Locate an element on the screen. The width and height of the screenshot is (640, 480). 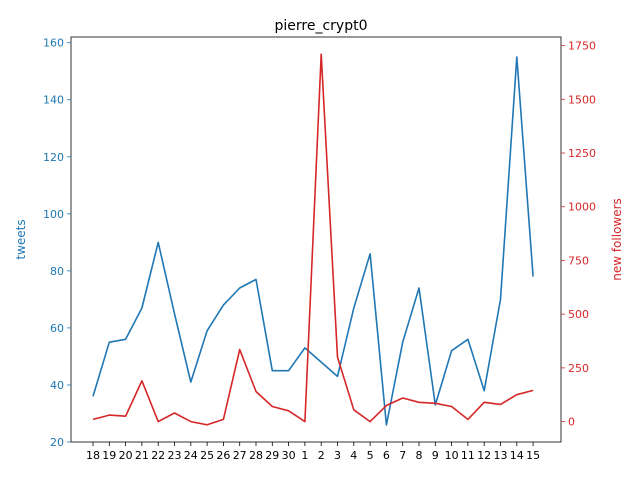
x-tick-label: 20 is located at coordinates (126, 455).